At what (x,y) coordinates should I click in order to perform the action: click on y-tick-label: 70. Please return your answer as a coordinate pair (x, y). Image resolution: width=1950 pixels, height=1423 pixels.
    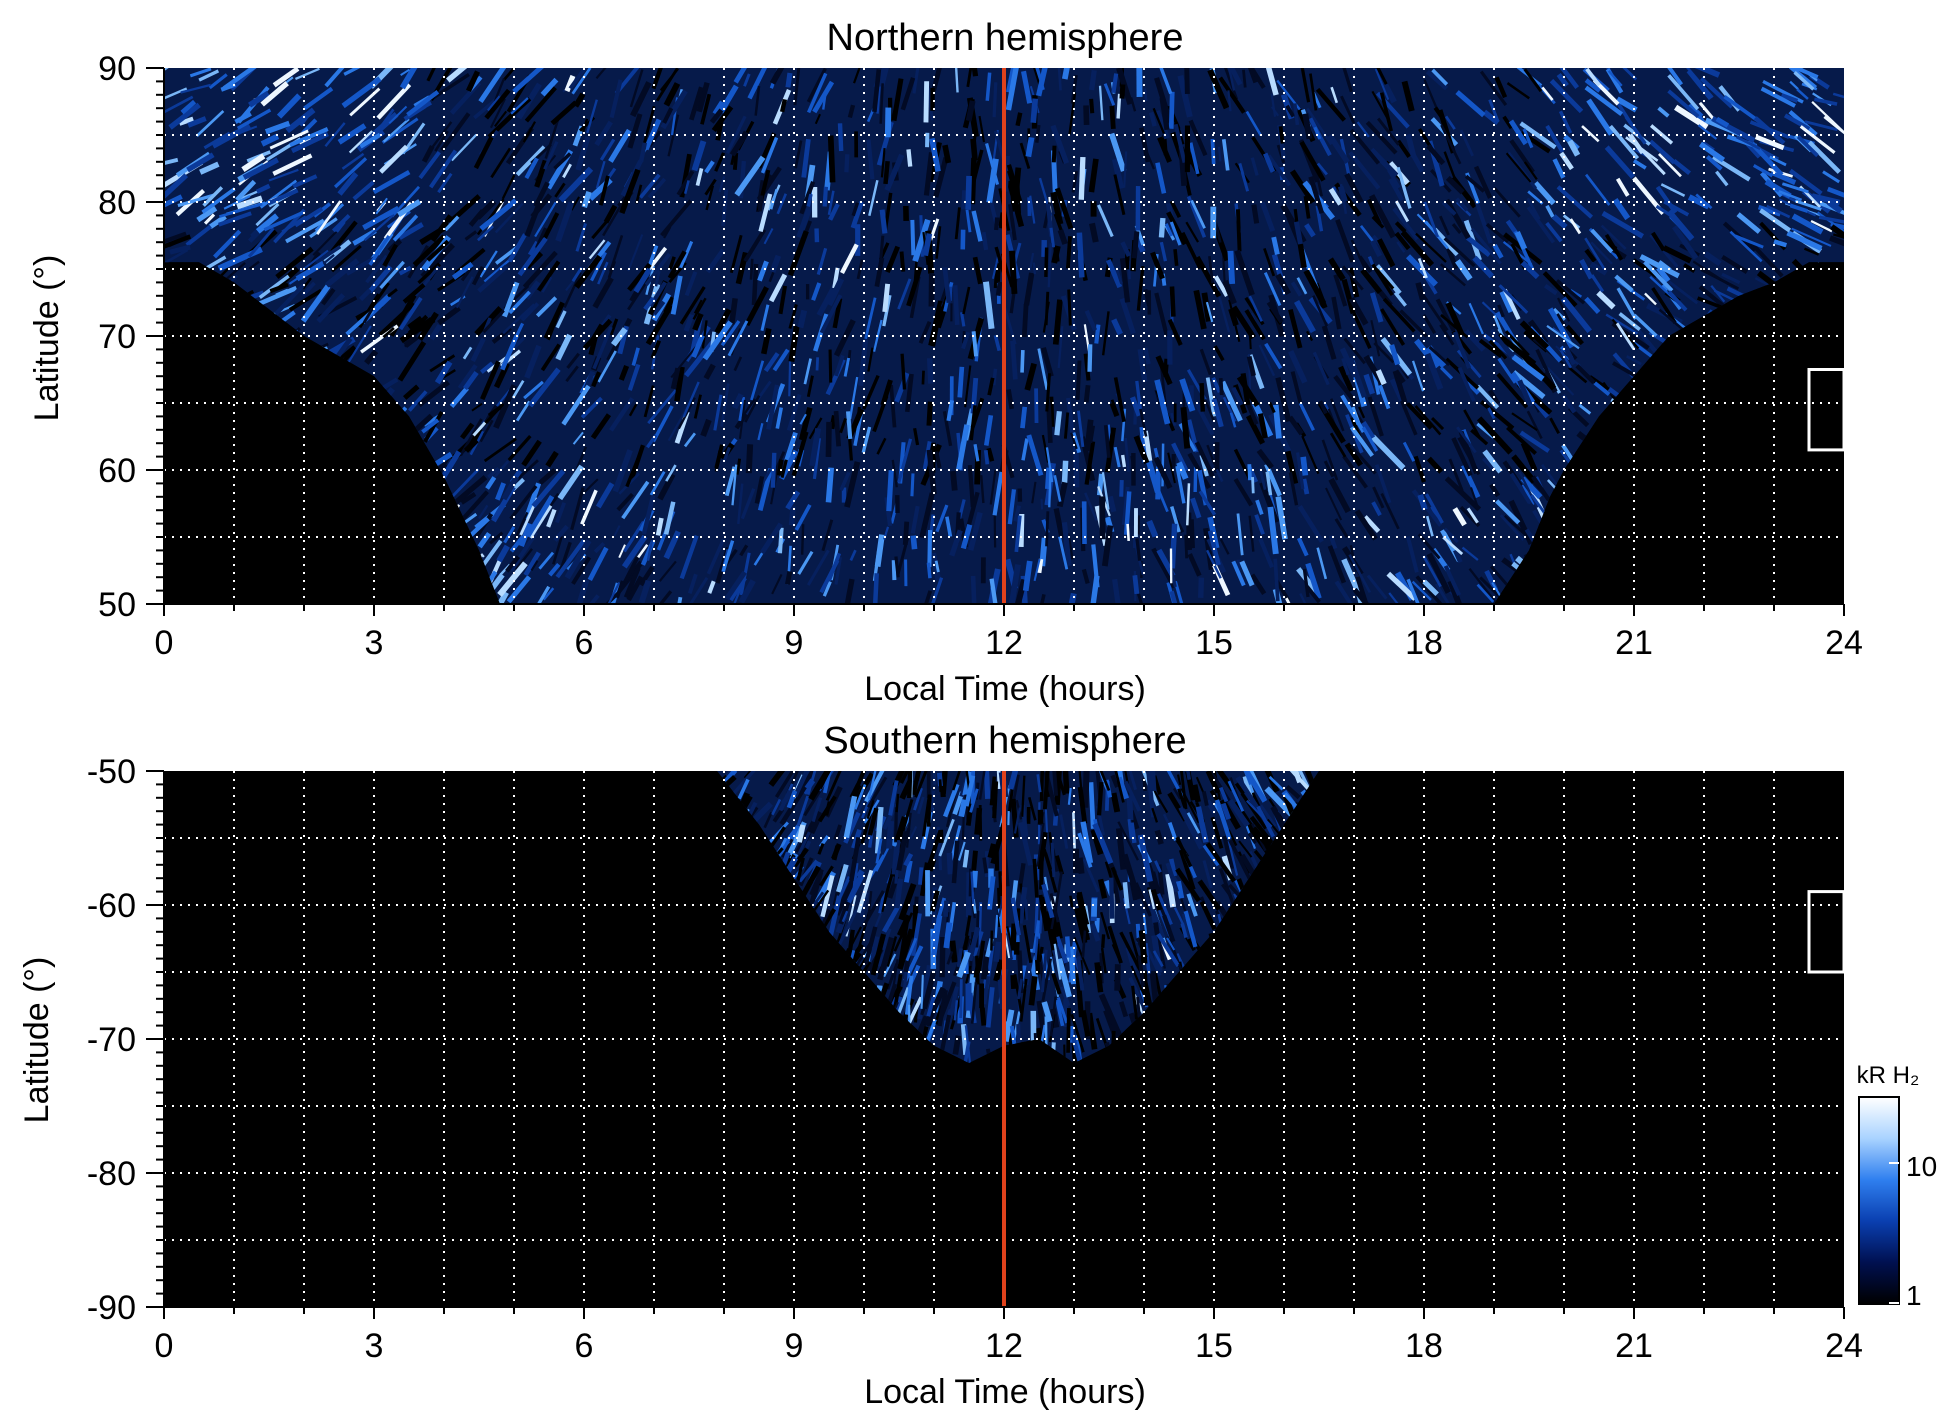
    Looking at the image, I should click on (117, 337).